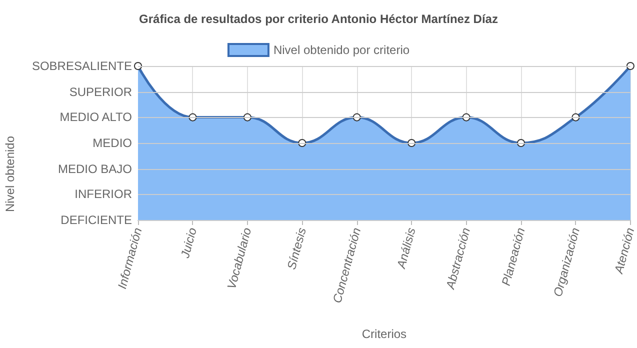  Describe the element at coordinates (624, 251) in the screenshot. I see `x-tick-label: Atención` at that location.